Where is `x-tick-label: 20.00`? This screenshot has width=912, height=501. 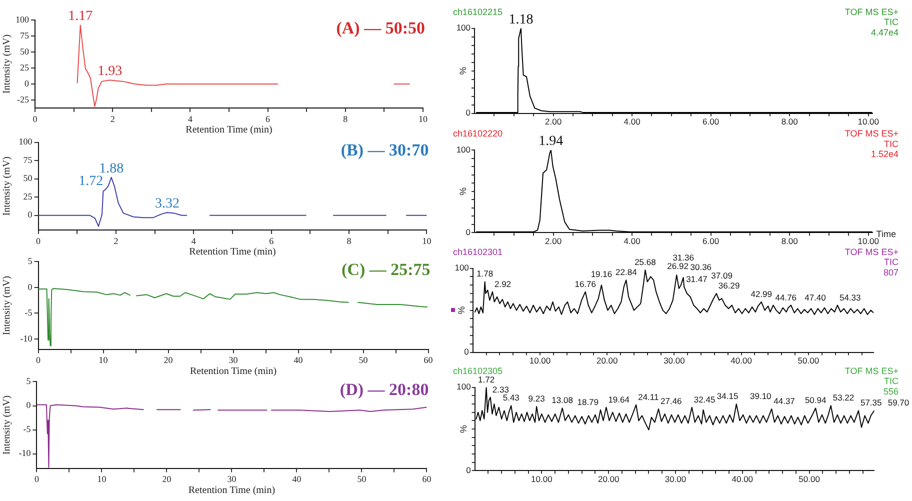 x-tick-label: 20.00 is located at coordinates (609, 479).